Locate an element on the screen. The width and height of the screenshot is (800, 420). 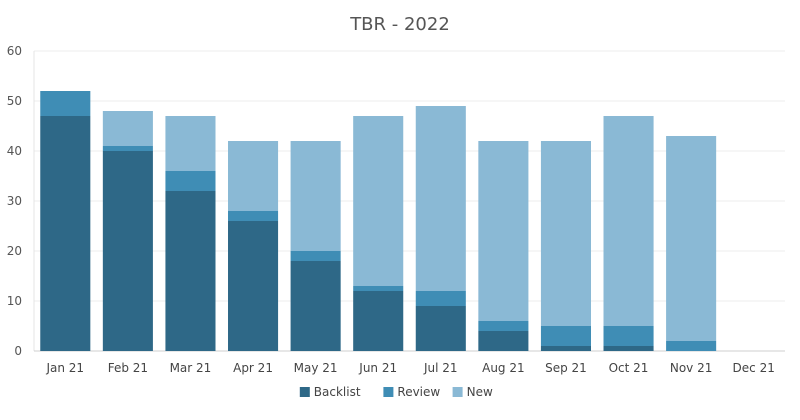
x-tick-label: Jun 21 is located at coordinates (377, 368).